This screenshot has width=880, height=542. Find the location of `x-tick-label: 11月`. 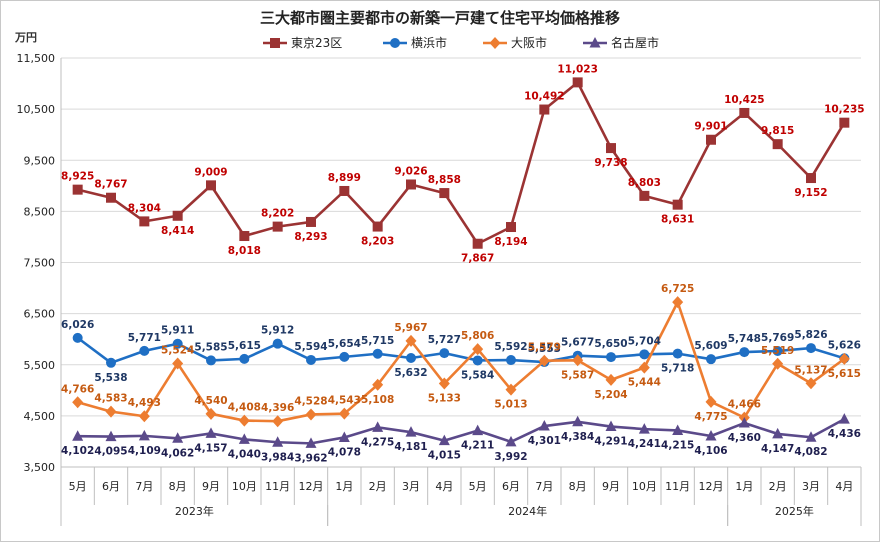

x-tick-label: 11月 is located at coordinates (277, 486).